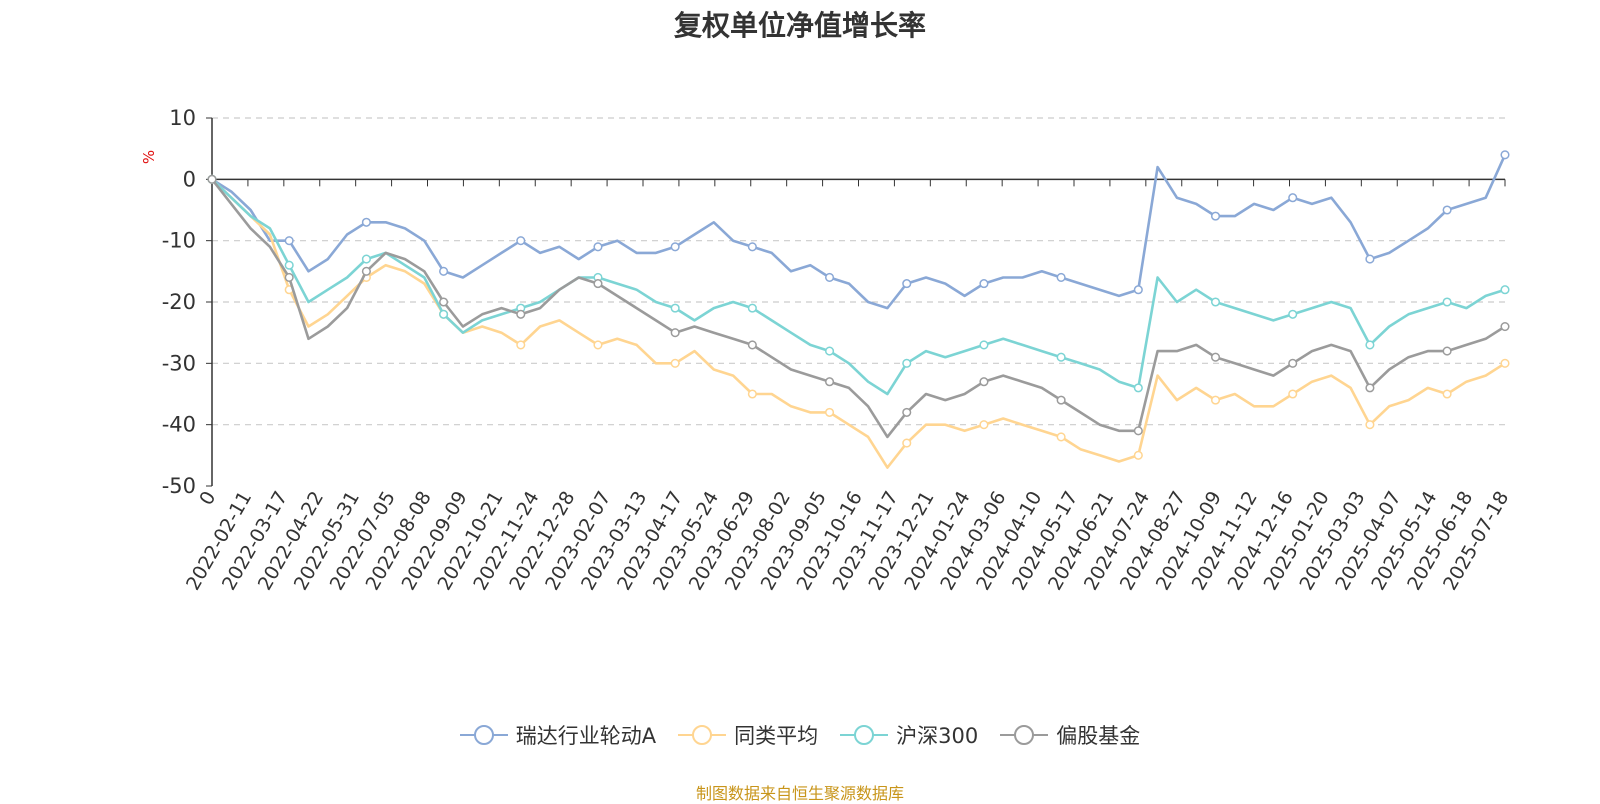 This screenshot has height=804, width=1600. I want to click on legend-label: 沪深300, so click(937, 736).